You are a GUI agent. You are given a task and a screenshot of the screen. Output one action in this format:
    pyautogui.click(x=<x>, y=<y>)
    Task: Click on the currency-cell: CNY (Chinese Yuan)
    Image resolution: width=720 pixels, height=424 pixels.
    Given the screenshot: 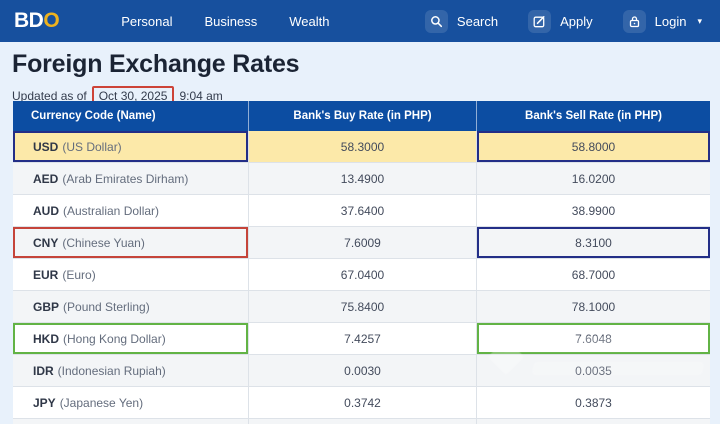 What is the action you would take?
    pyautogui.click(x=131, y=242)
    